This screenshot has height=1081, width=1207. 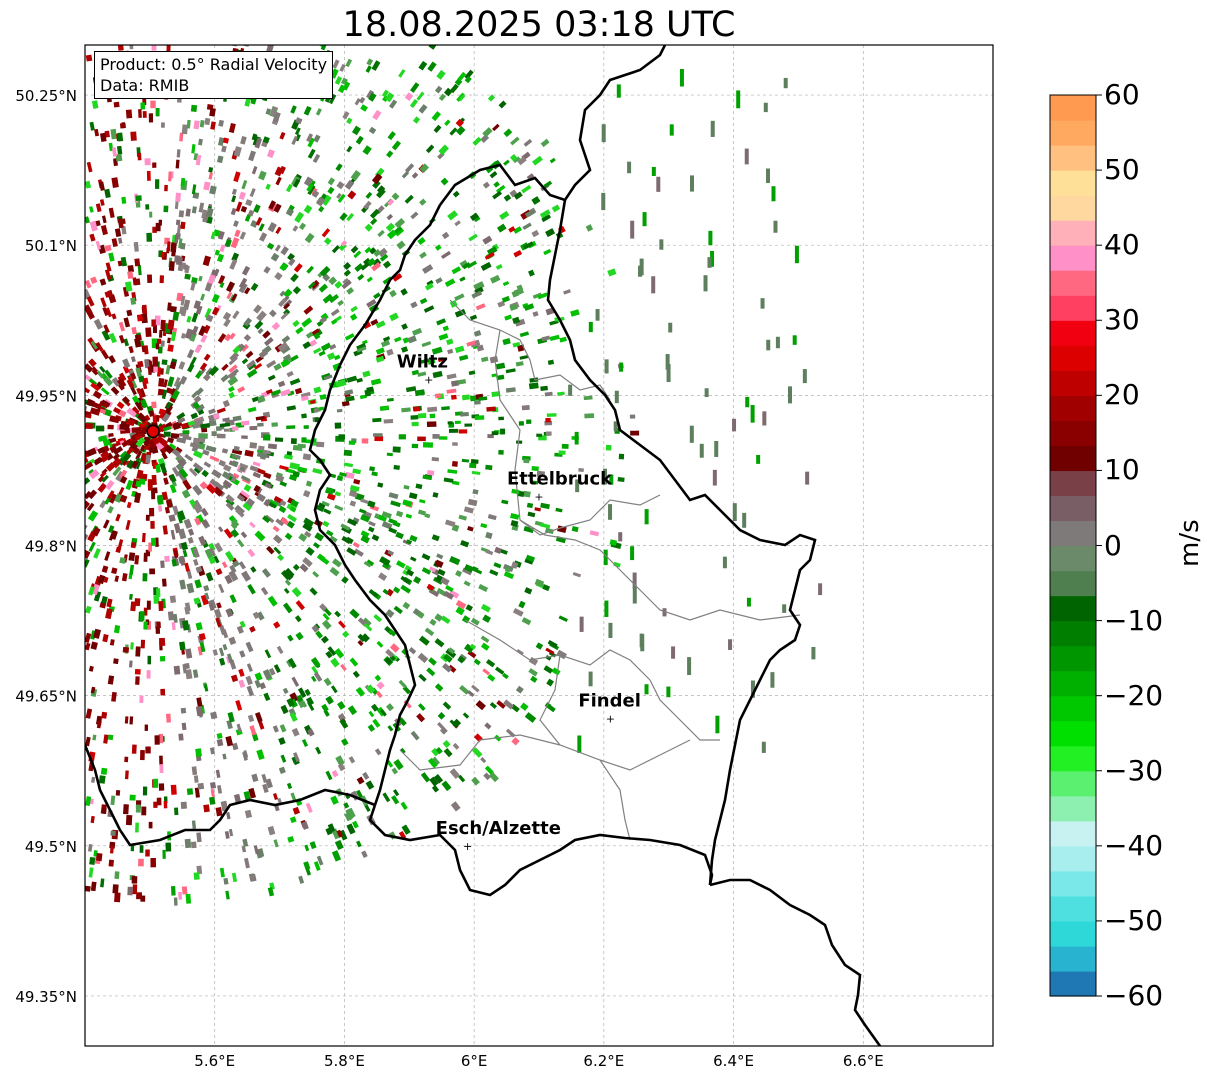 I want to click on lon-tick-label: 6.2°E, so click(x=603, y=1061).